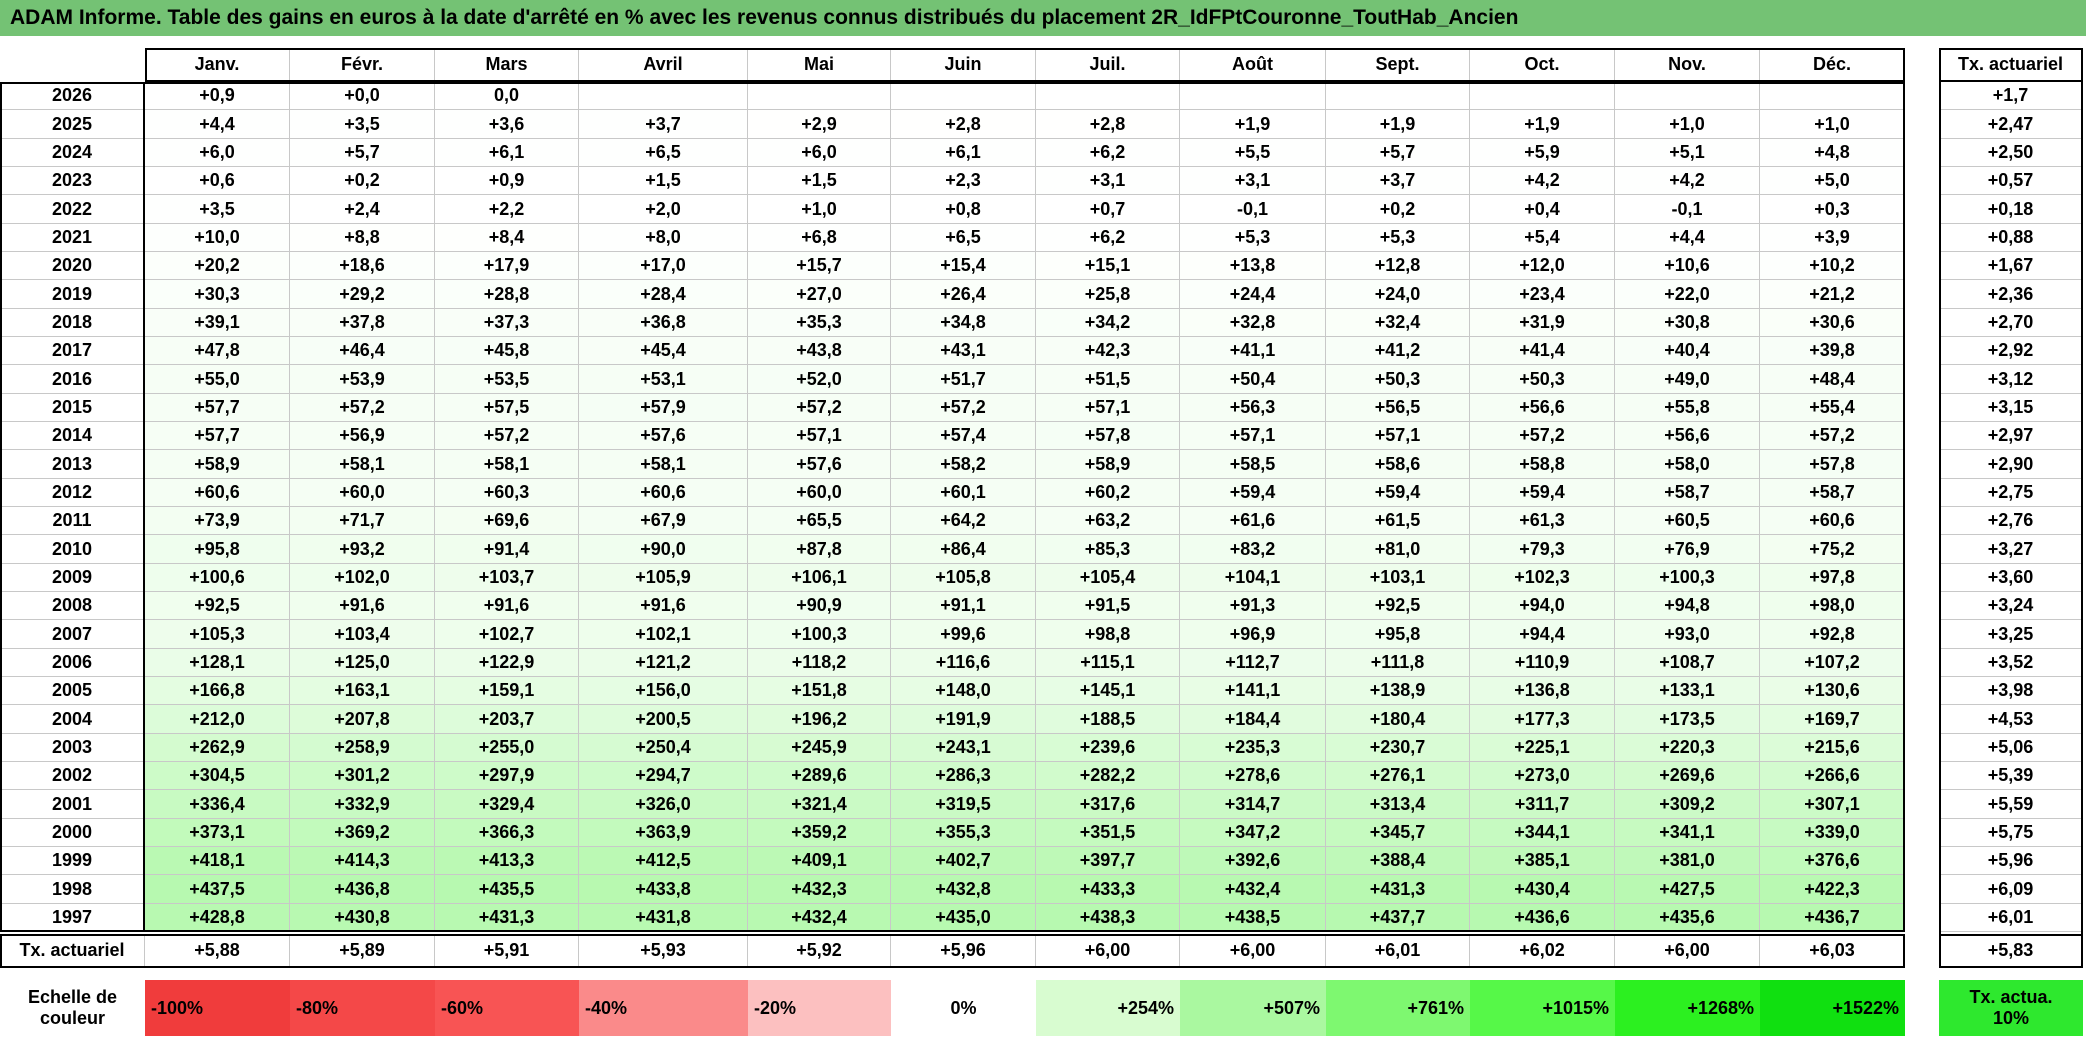  I want to click on value-cell: +102,0, so click(362, 577).